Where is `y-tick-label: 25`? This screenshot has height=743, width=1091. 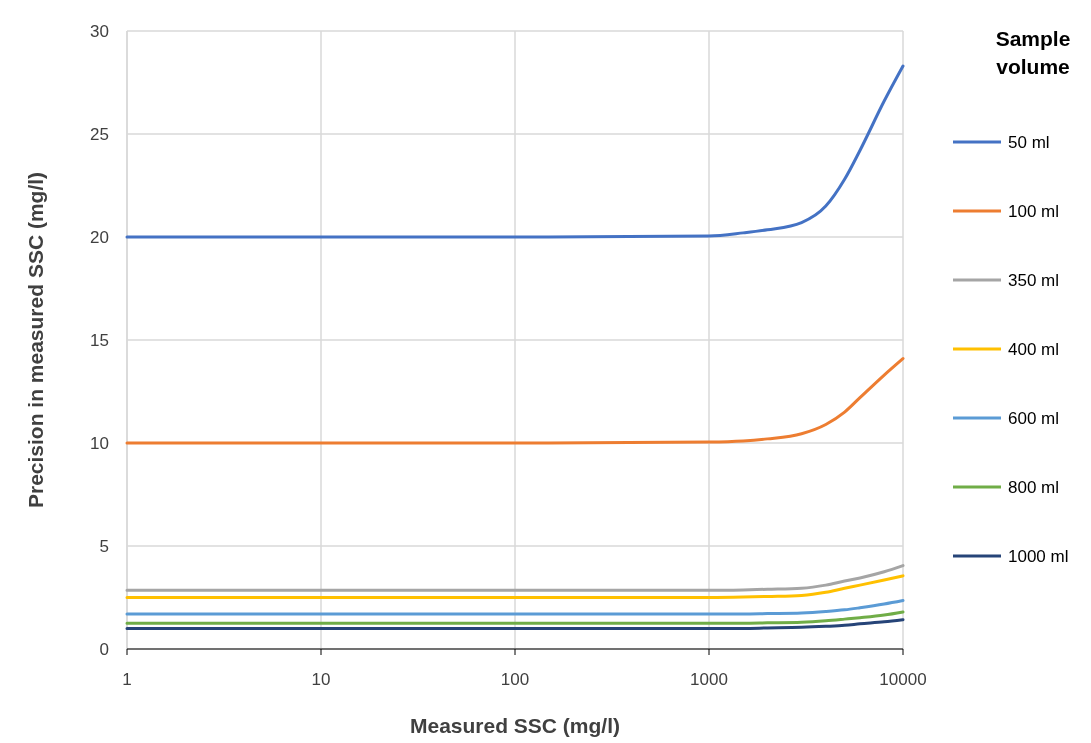
y-tick-label: 25 is located at coordinates (99, 134).